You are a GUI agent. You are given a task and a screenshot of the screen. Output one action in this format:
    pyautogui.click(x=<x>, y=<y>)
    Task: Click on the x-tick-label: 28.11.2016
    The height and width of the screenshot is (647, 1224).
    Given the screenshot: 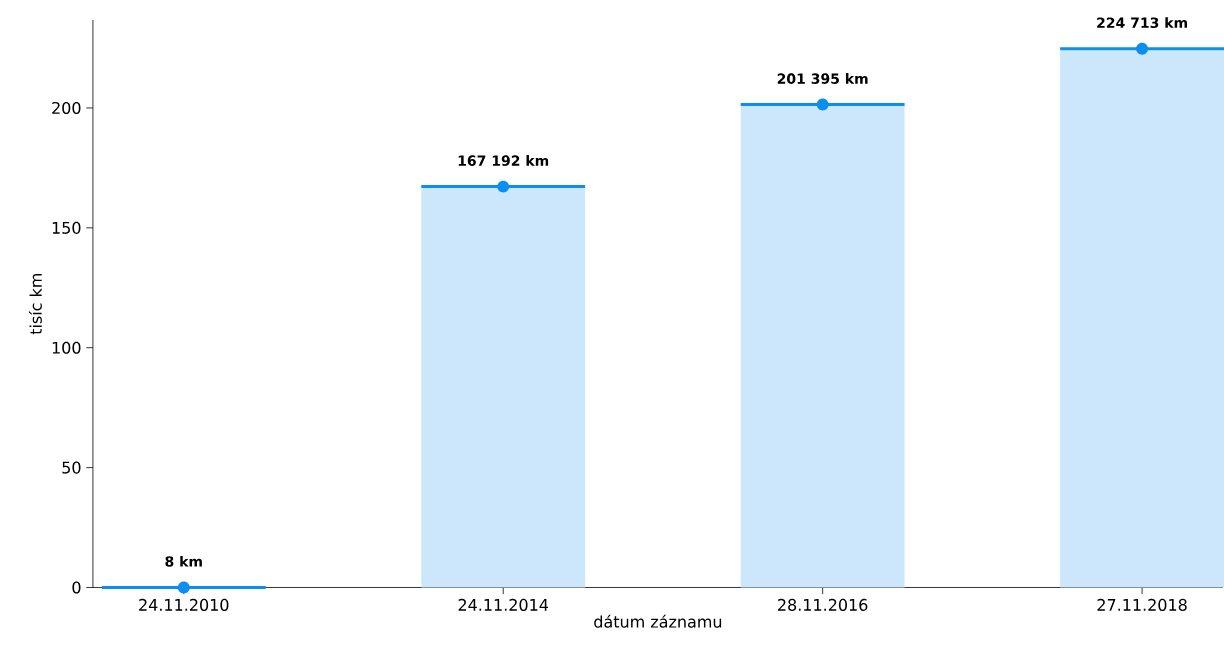 What is the action you would take?
    pyautogui.click(x=823, y=604)
    